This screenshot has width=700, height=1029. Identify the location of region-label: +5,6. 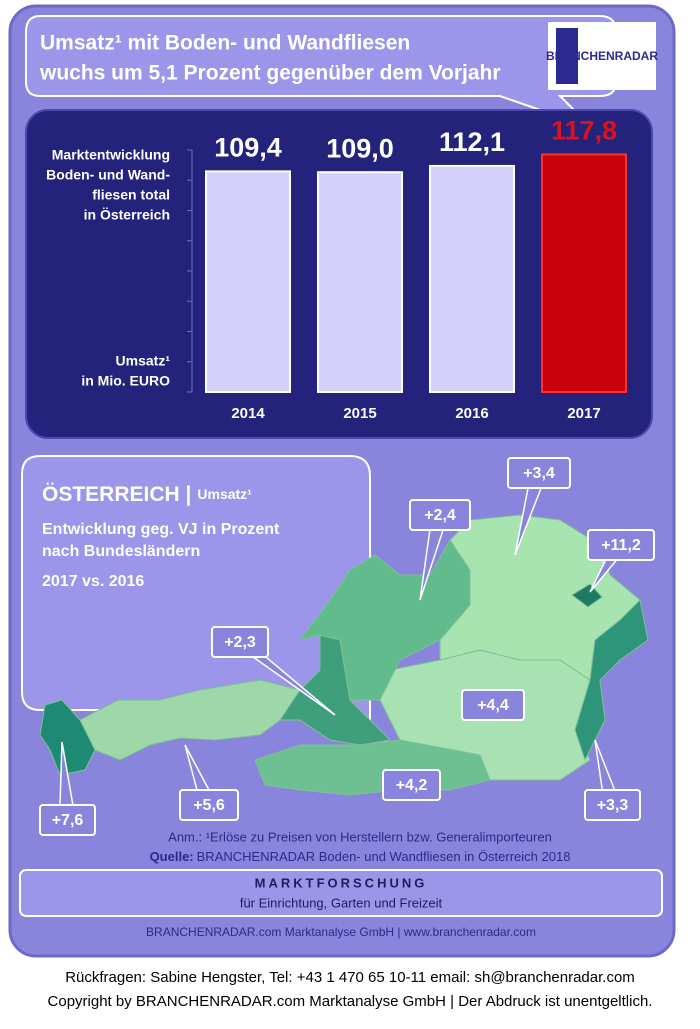
(209, 805).